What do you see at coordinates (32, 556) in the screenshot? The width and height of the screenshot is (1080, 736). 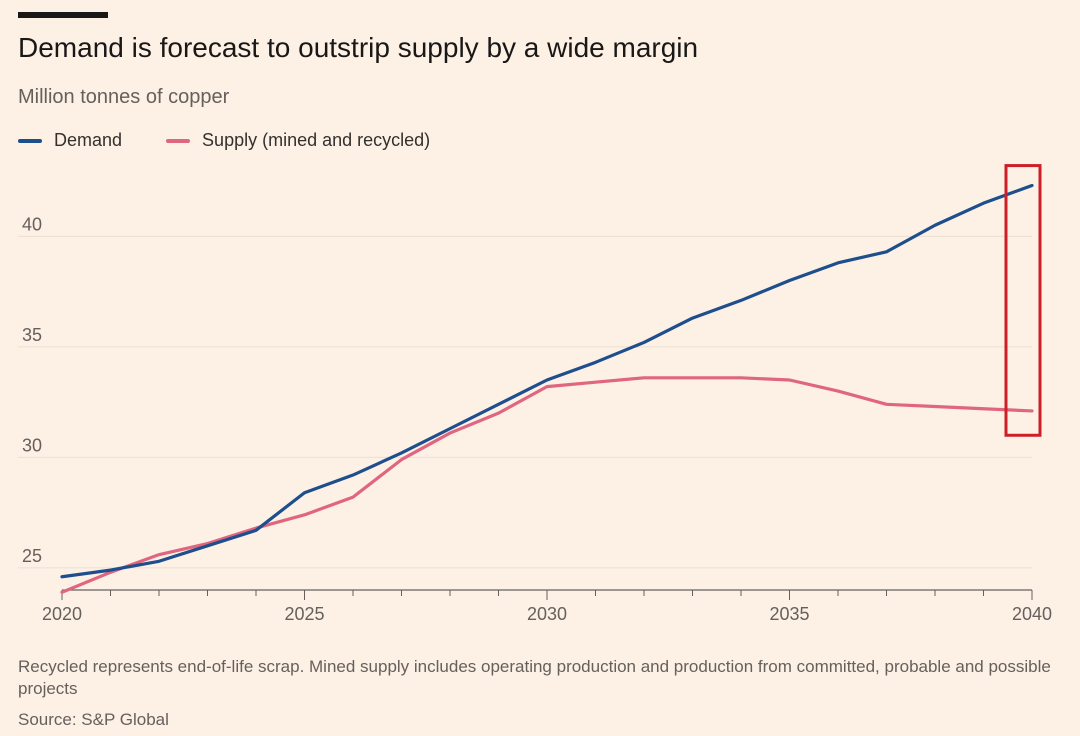 I see `y-tick-label: 25` at bounding box center [32, 556].